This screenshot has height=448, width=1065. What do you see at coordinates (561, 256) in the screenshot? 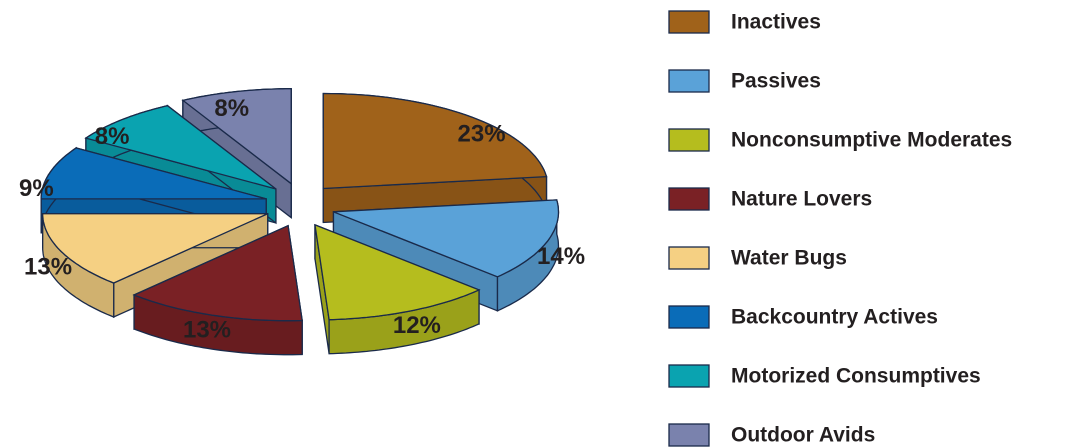
I see `value-label: 14%` at bounding box center [561, 256].